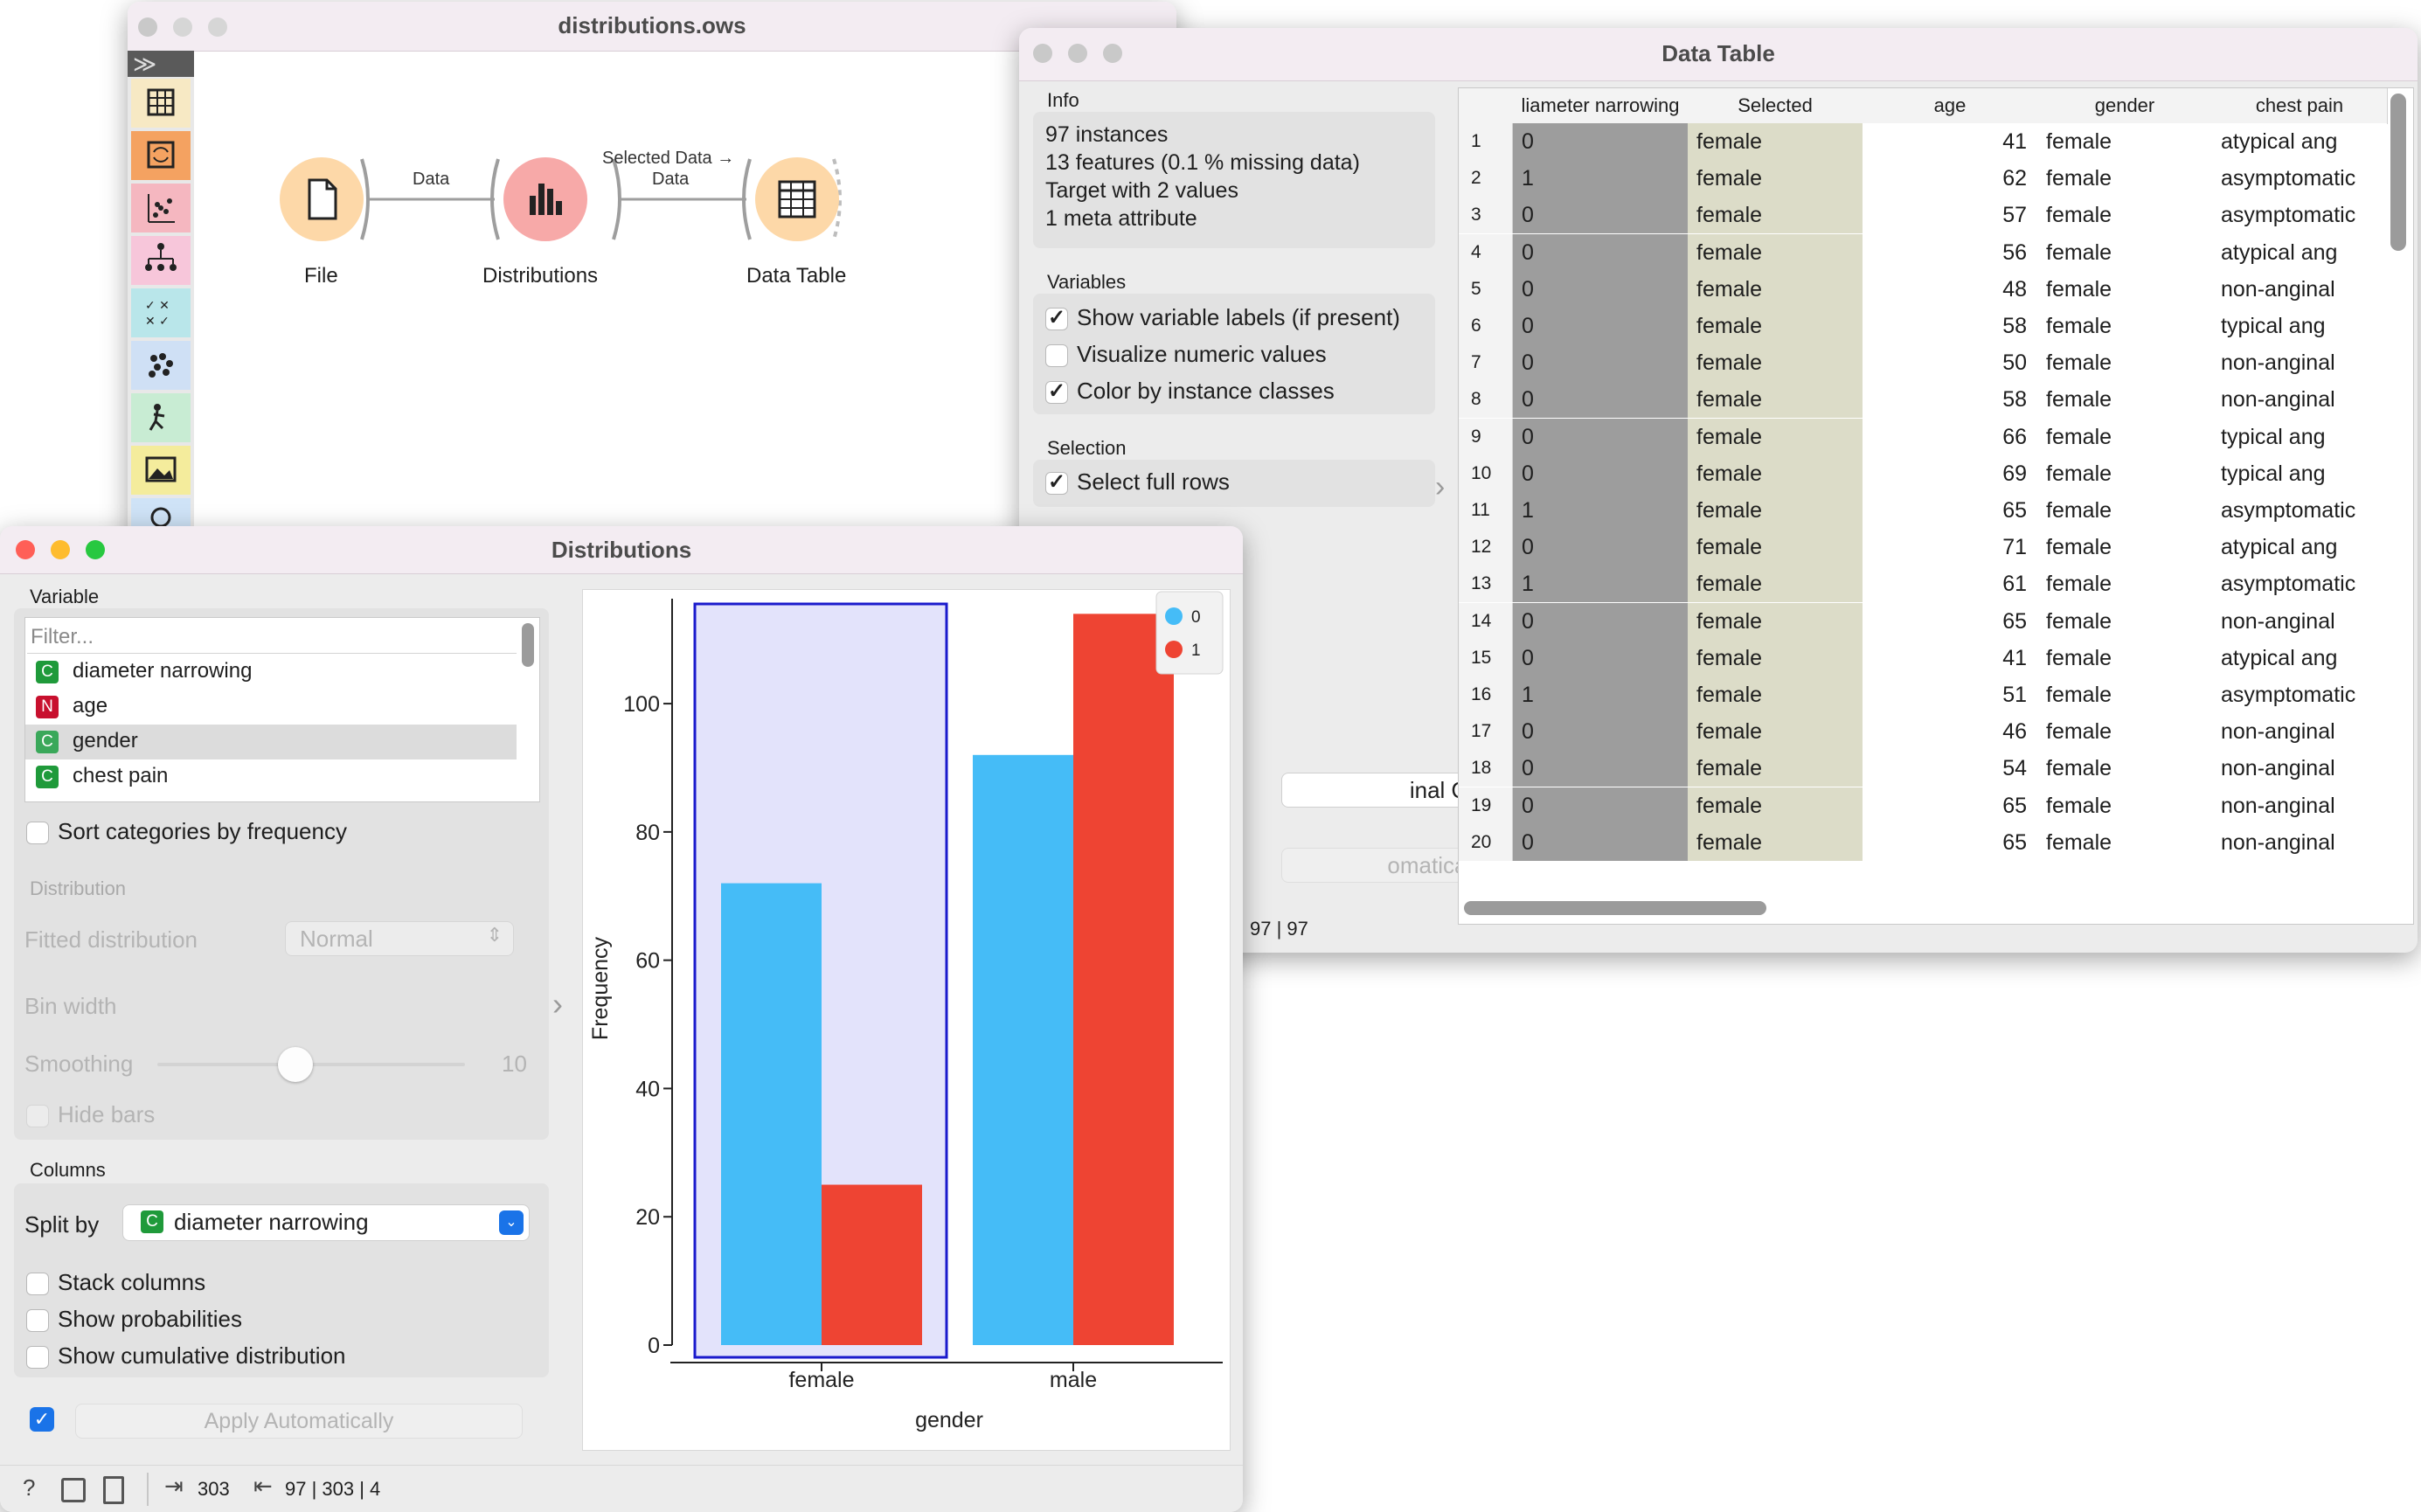  I want to click on distributions-node, so click(545, 199).